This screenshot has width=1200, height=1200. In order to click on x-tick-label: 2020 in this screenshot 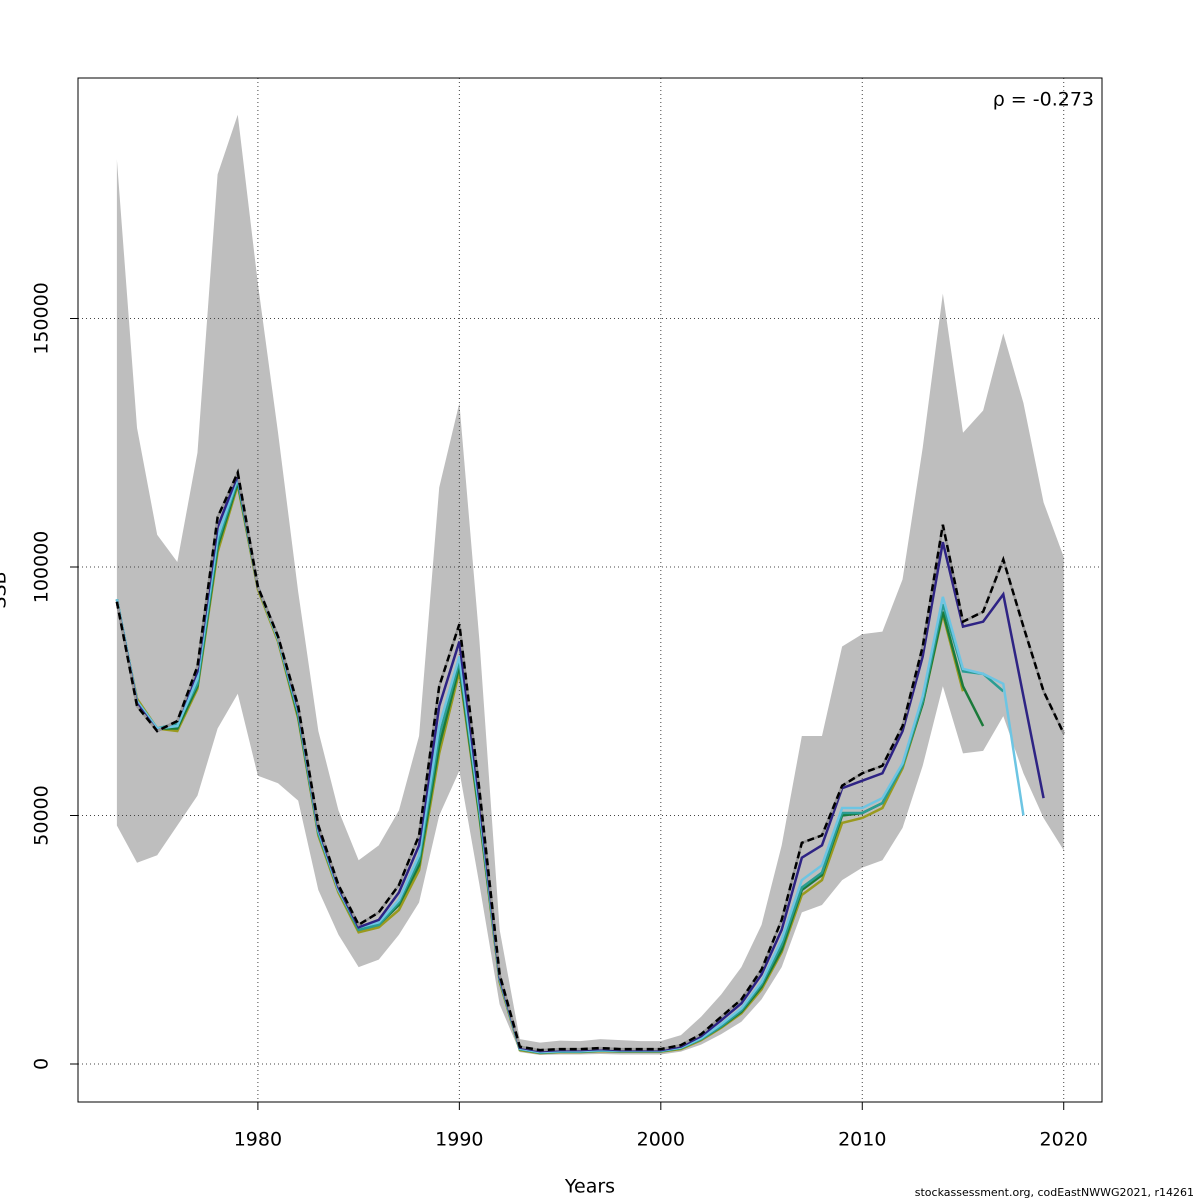, I will do `click(1064, 1140)`.